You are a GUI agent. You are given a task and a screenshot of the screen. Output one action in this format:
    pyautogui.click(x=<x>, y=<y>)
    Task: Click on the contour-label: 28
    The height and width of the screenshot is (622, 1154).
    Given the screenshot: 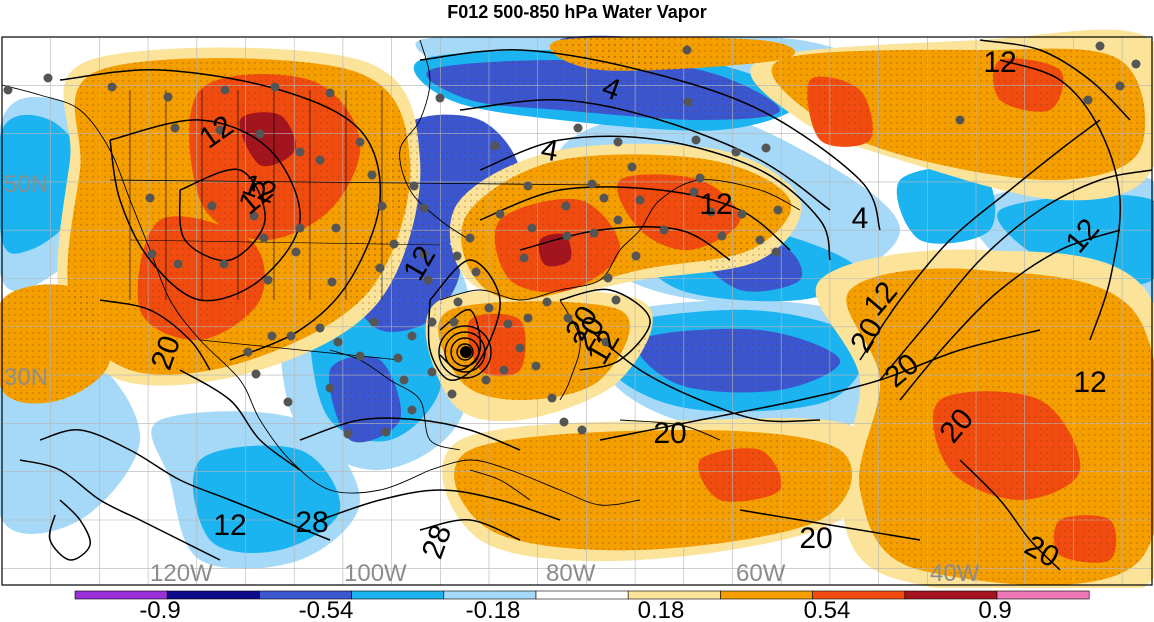 What is the action you would take?
    pyautogui.click(x=311, y=522)
    